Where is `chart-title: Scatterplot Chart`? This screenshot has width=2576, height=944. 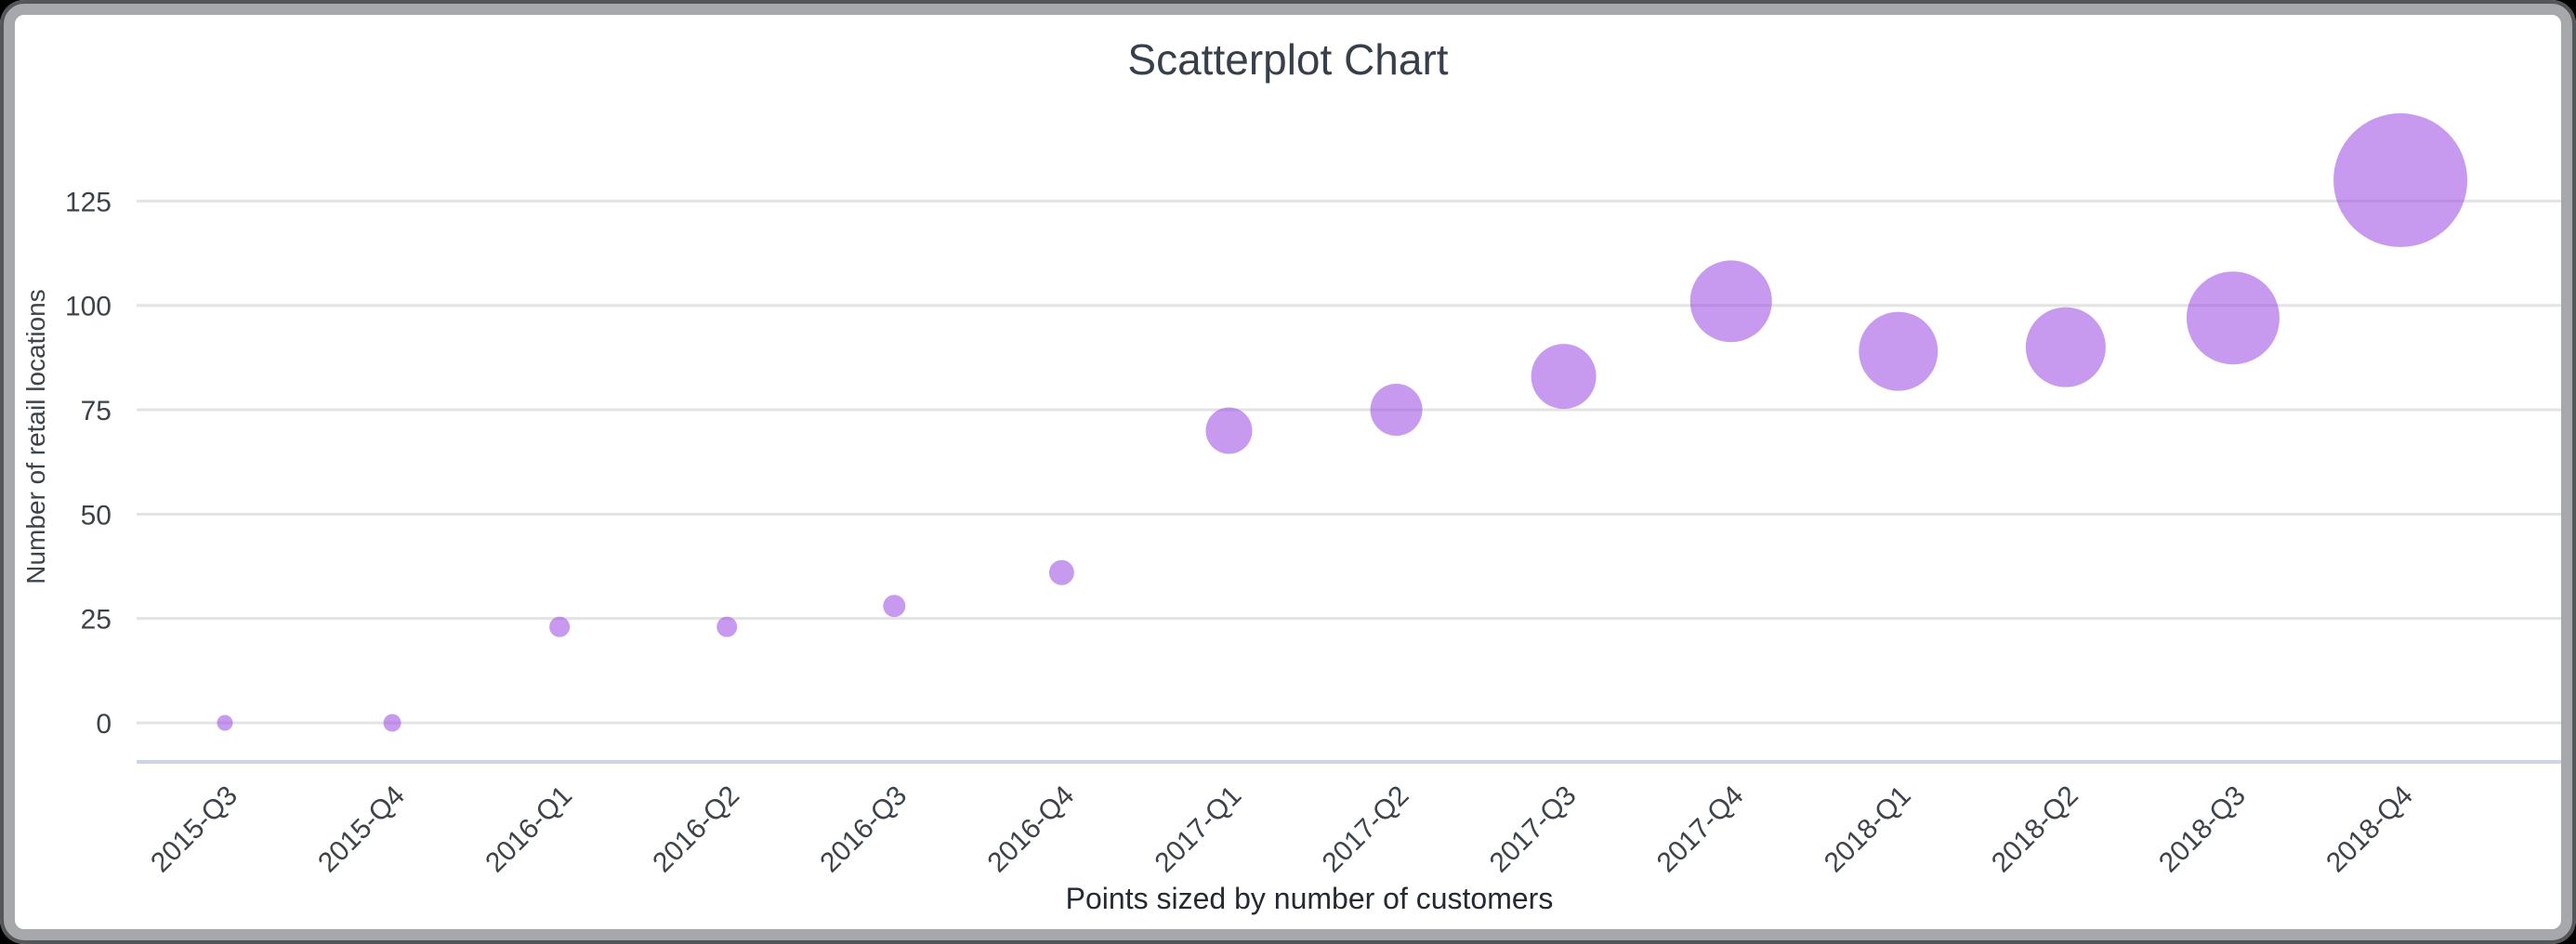
chart-title: Scatterplot Chart is located at coordinates (1287, 60).